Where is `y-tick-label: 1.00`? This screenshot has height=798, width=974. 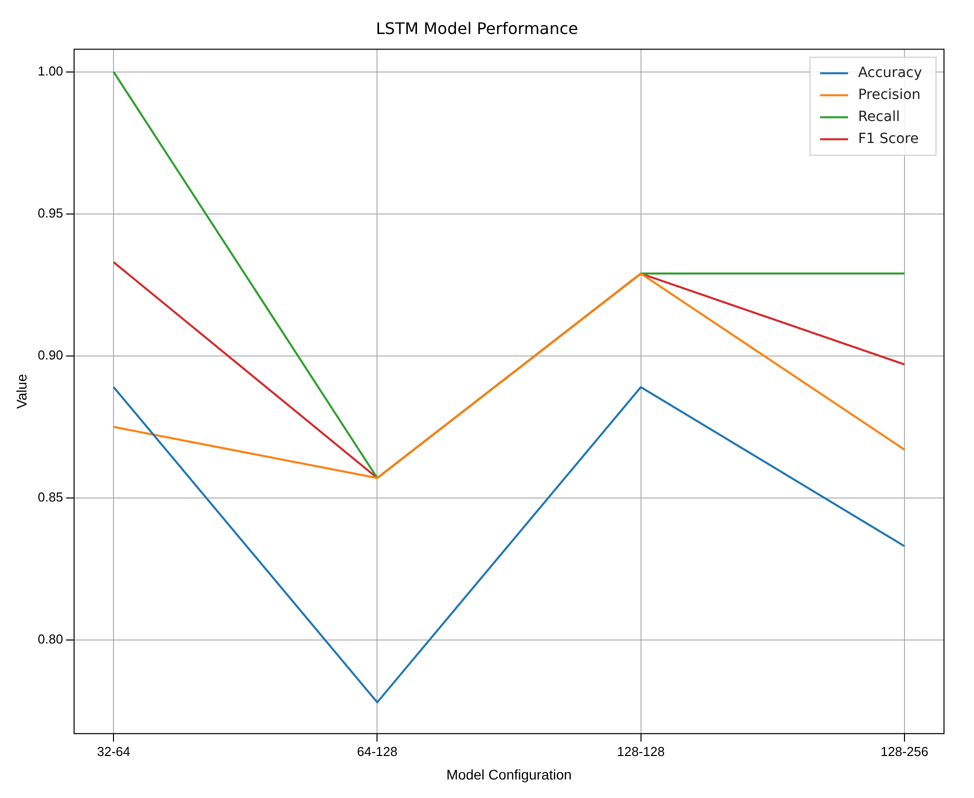 y-tick-label: 1.00 is located at coordinates (51, 70).